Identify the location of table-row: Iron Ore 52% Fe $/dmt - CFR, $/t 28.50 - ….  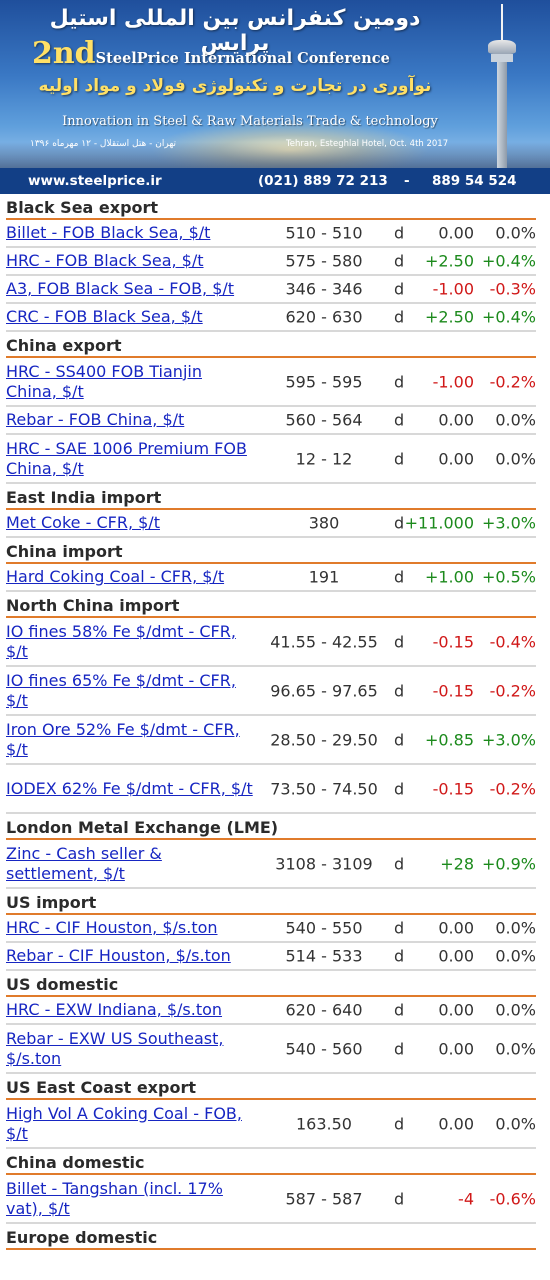
(271, 740).